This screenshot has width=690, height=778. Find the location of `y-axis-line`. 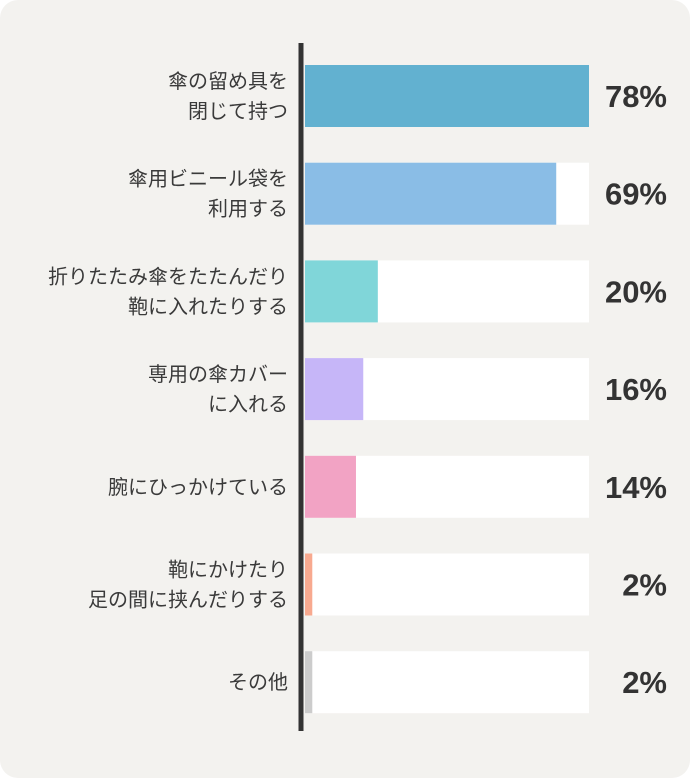

y-axis-line is located at coordinates (301, 387).